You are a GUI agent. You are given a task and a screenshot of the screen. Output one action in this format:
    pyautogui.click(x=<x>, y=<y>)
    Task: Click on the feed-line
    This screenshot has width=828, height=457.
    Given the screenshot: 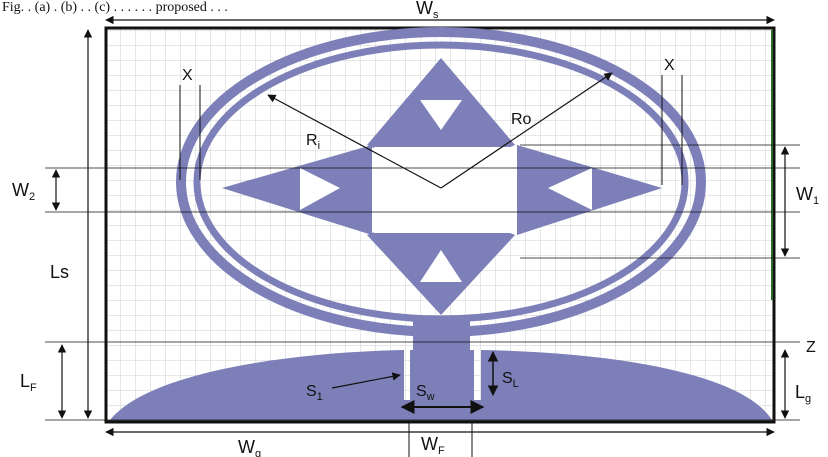 What is the action you would take?
    pyautogui.click(x=441, y=359)
    